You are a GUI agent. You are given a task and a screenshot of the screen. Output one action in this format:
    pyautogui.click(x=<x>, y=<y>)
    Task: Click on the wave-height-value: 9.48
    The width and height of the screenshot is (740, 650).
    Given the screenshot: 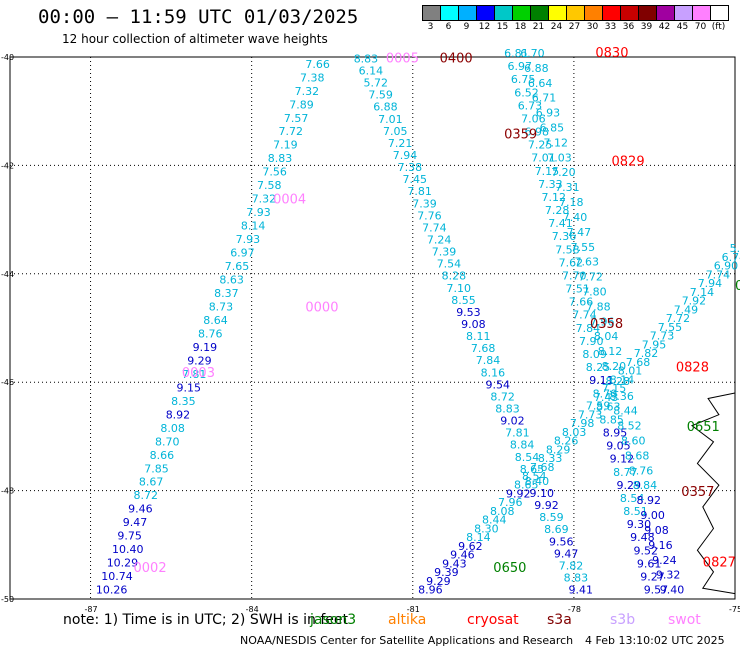 What is the action you would take?
    pyautogui.click(x=642, y=537)
    